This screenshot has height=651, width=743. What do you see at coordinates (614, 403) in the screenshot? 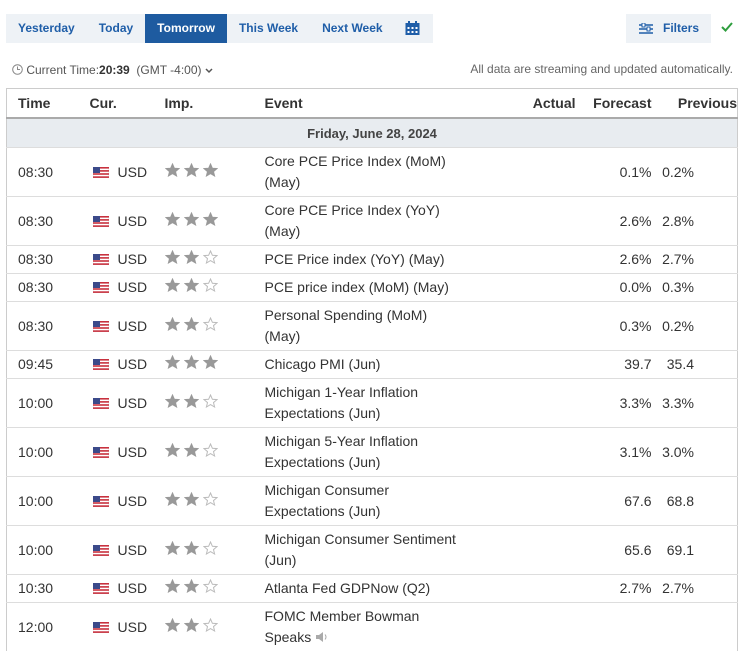
I see `forecast: 3.3%` at bounding box center [614, 403].